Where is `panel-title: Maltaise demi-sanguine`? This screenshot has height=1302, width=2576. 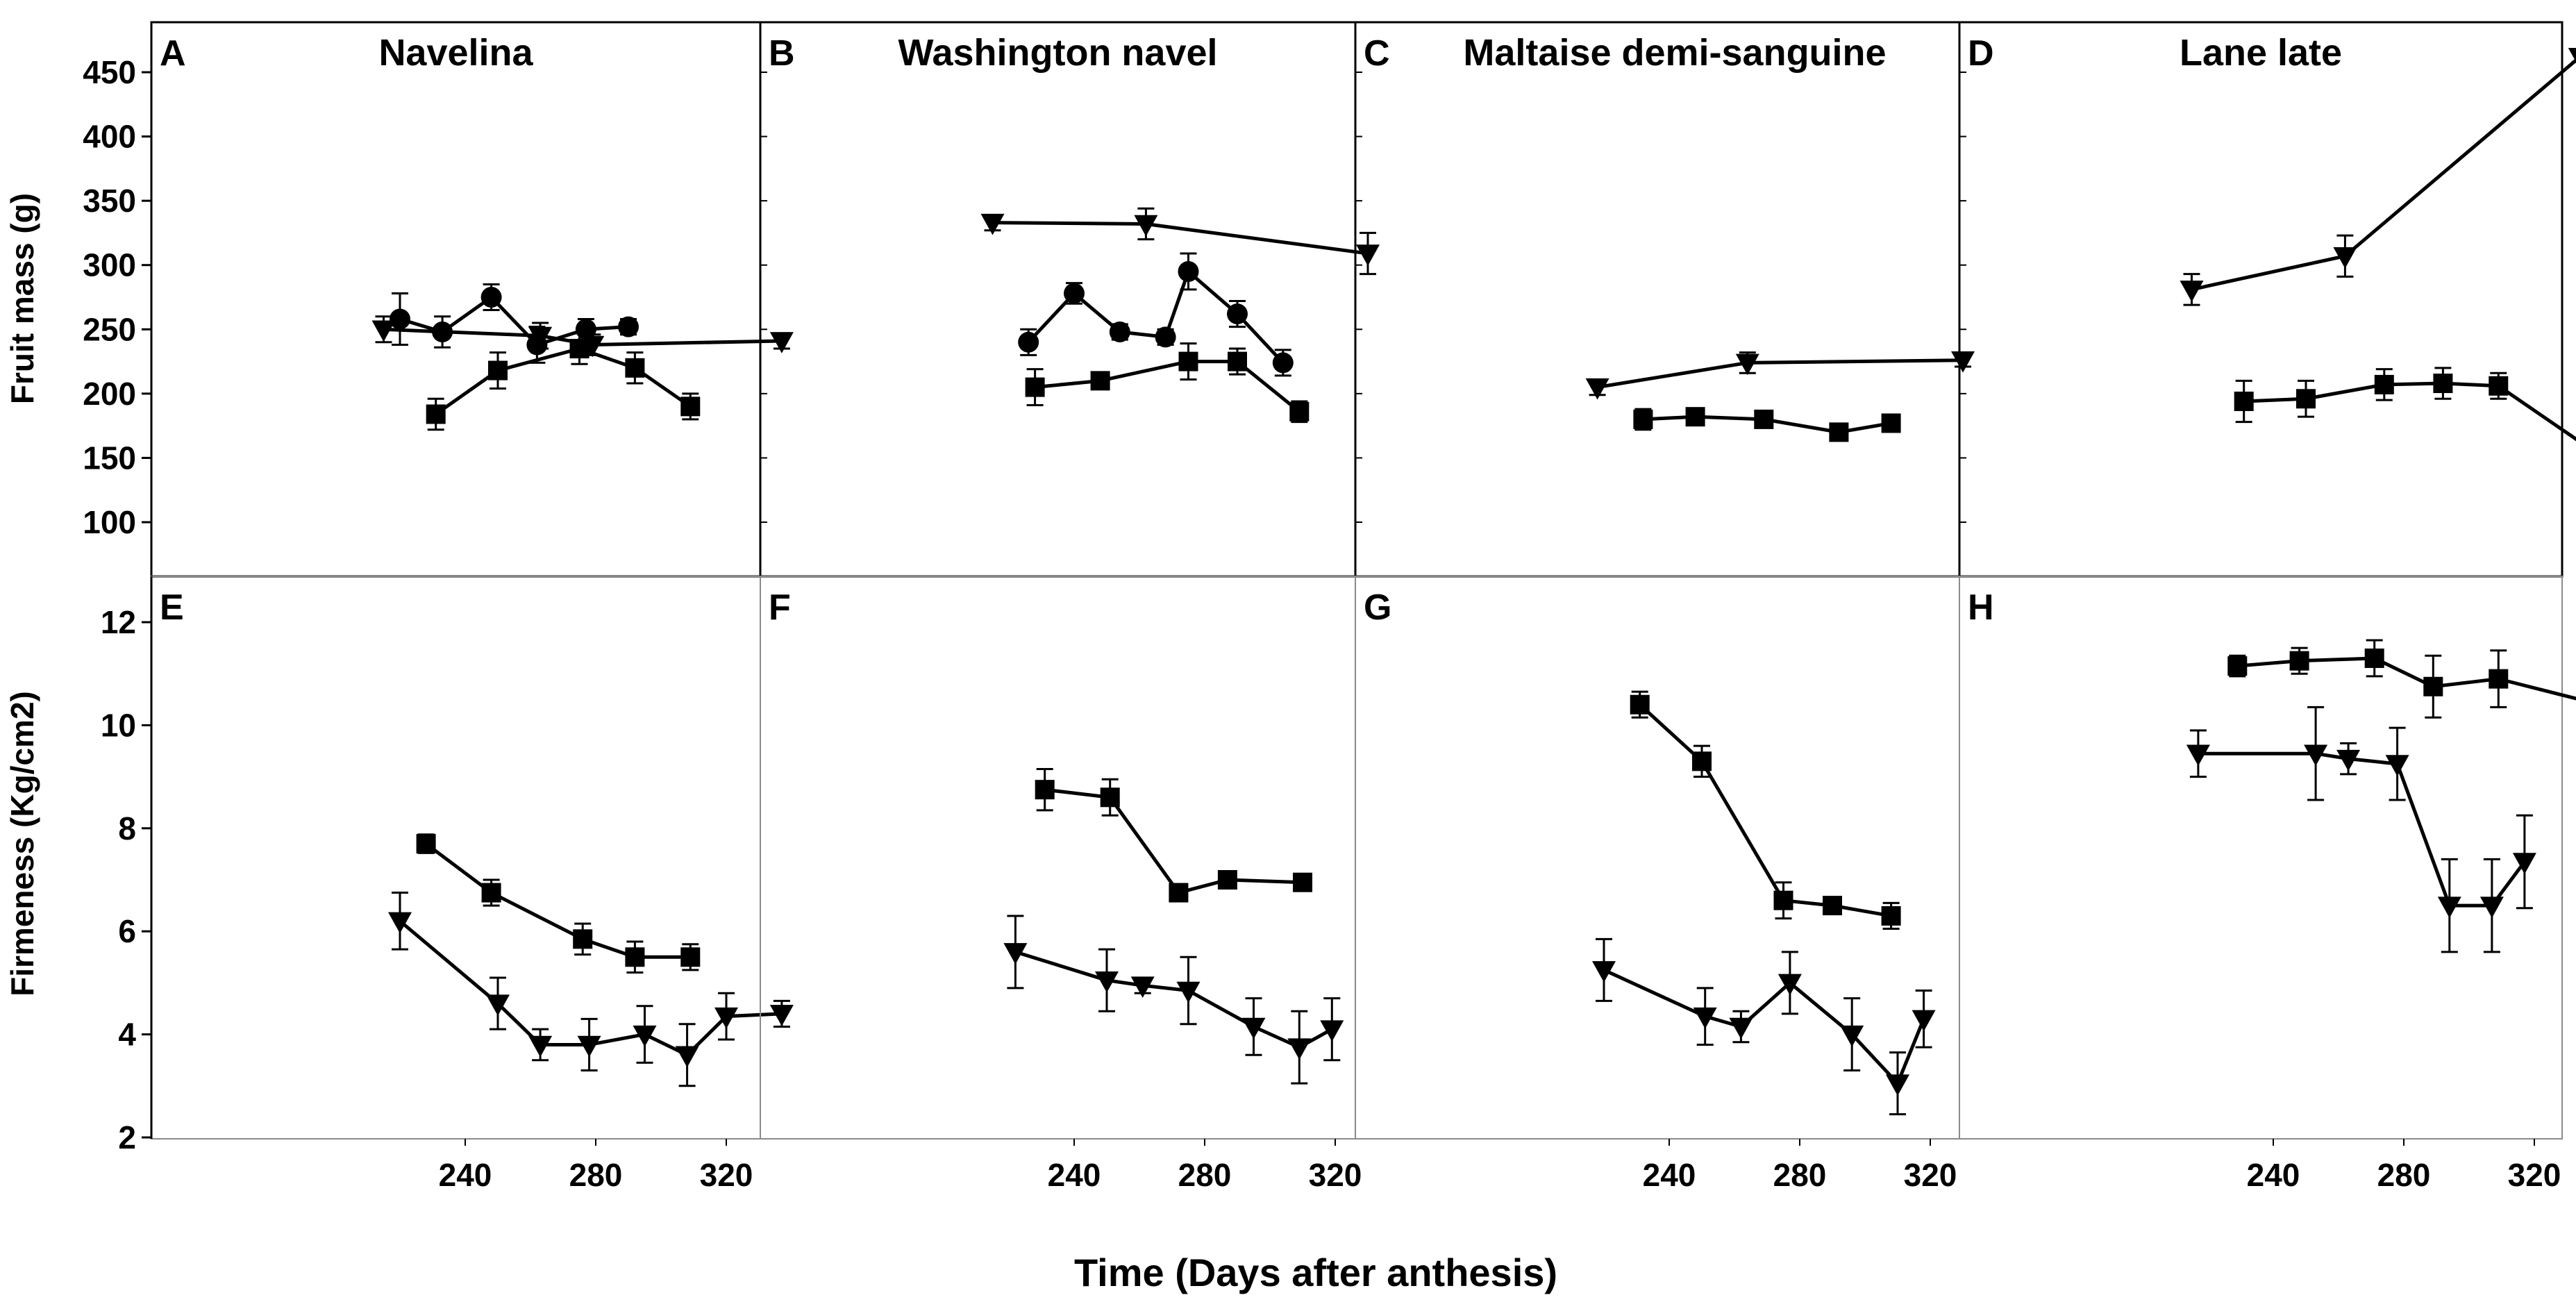 panel-title: Maltaise demi-sanguine is located at coordinates (1674, 53).